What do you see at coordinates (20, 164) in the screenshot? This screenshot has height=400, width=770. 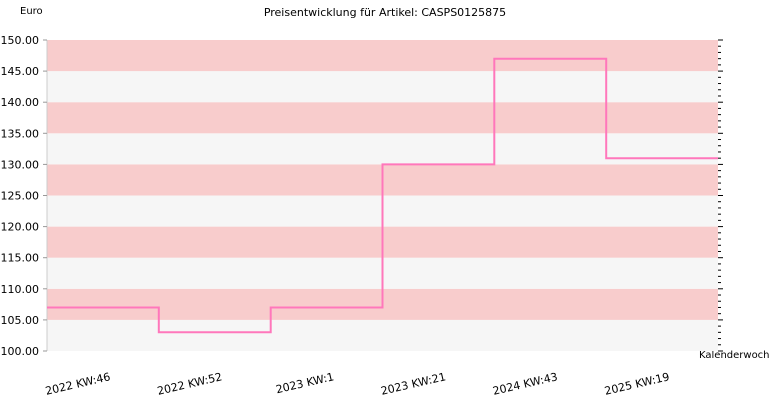 I see `y-tick-label: 130.00` at bounding box center [20, 164].